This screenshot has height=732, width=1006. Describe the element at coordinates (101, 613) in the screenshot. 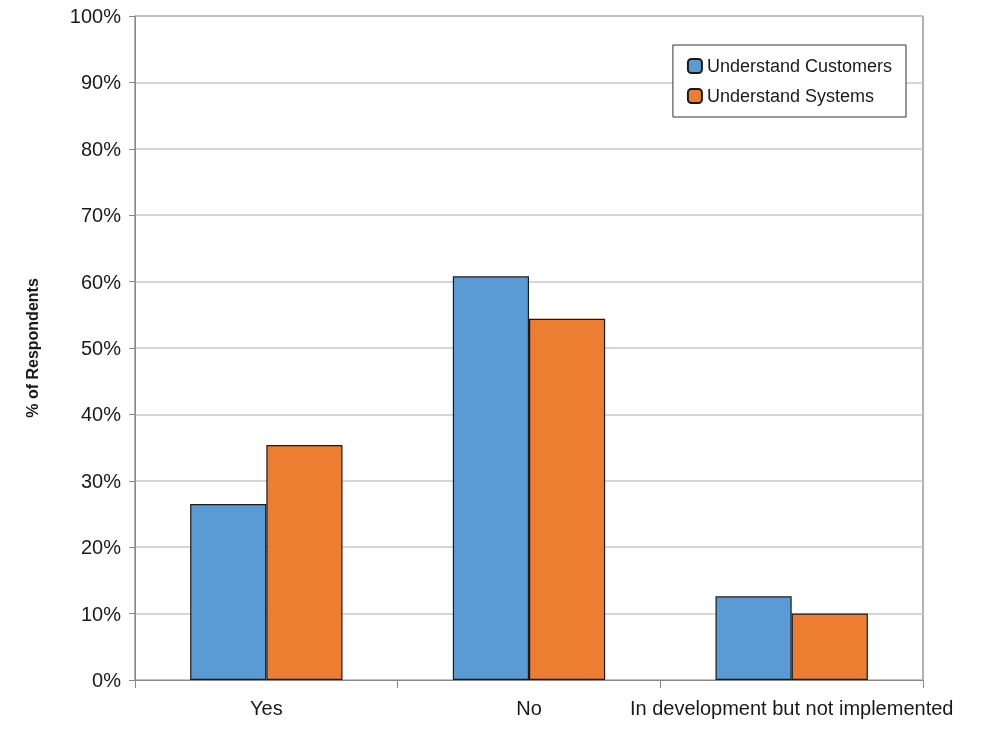

I see `y-tick-label: 10%` at that location.